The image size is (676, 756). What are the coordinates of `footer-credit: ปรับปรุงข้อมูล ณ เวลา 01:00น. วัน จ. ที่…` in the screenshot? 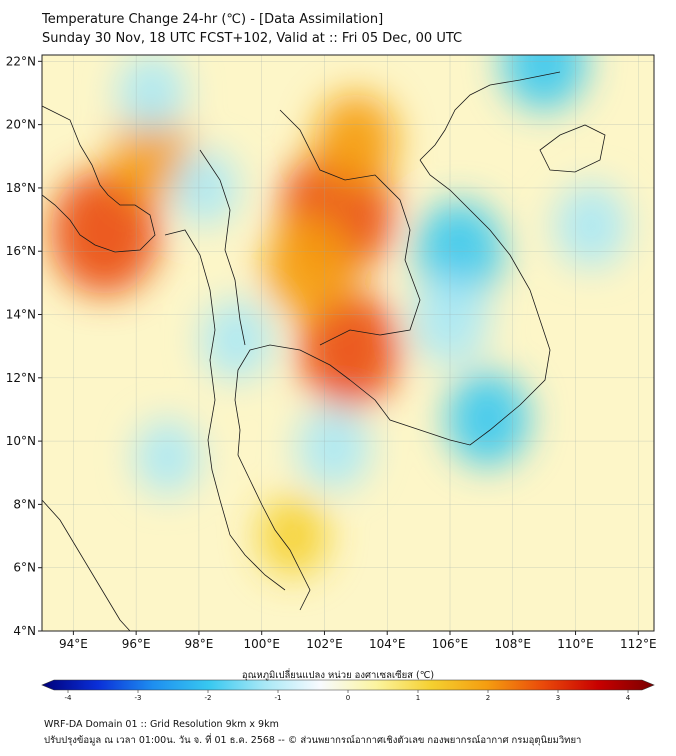 It's located at (313, 740).